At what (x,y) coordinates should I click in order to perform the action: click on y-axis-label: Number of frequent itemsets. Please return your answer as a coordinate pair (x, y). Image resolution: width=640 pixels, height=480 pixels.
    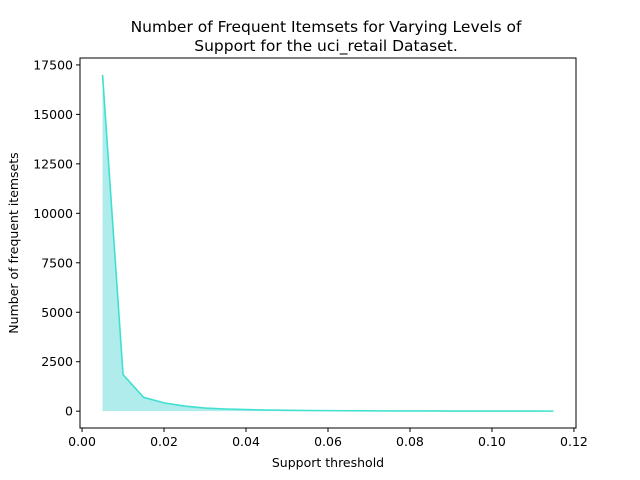
    Looking at the image, I should click on (13, 242).